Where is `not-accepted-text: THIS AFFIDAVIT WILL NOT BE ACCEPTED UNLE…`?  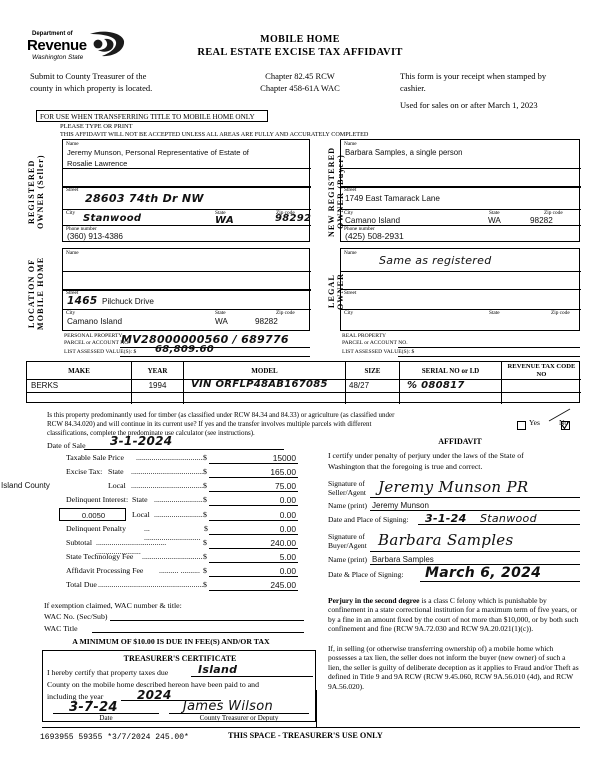
not-accepted-text: THIS AFFIDAVIT WILL NOT BE ACCEPTED UNLE… is located at coordinates (214, 134).